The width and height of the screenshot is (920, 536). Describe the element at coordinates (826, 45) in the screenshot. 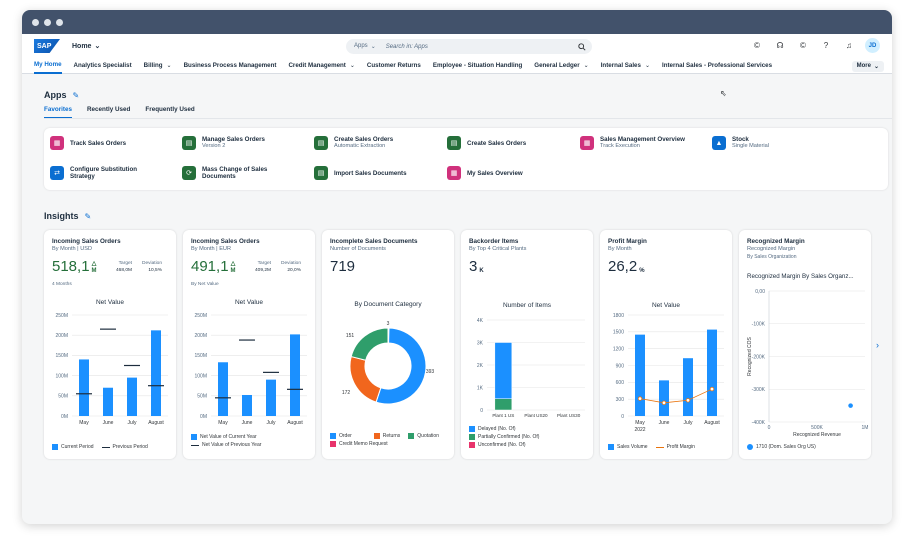

I see `help-icon: ?` at that location.